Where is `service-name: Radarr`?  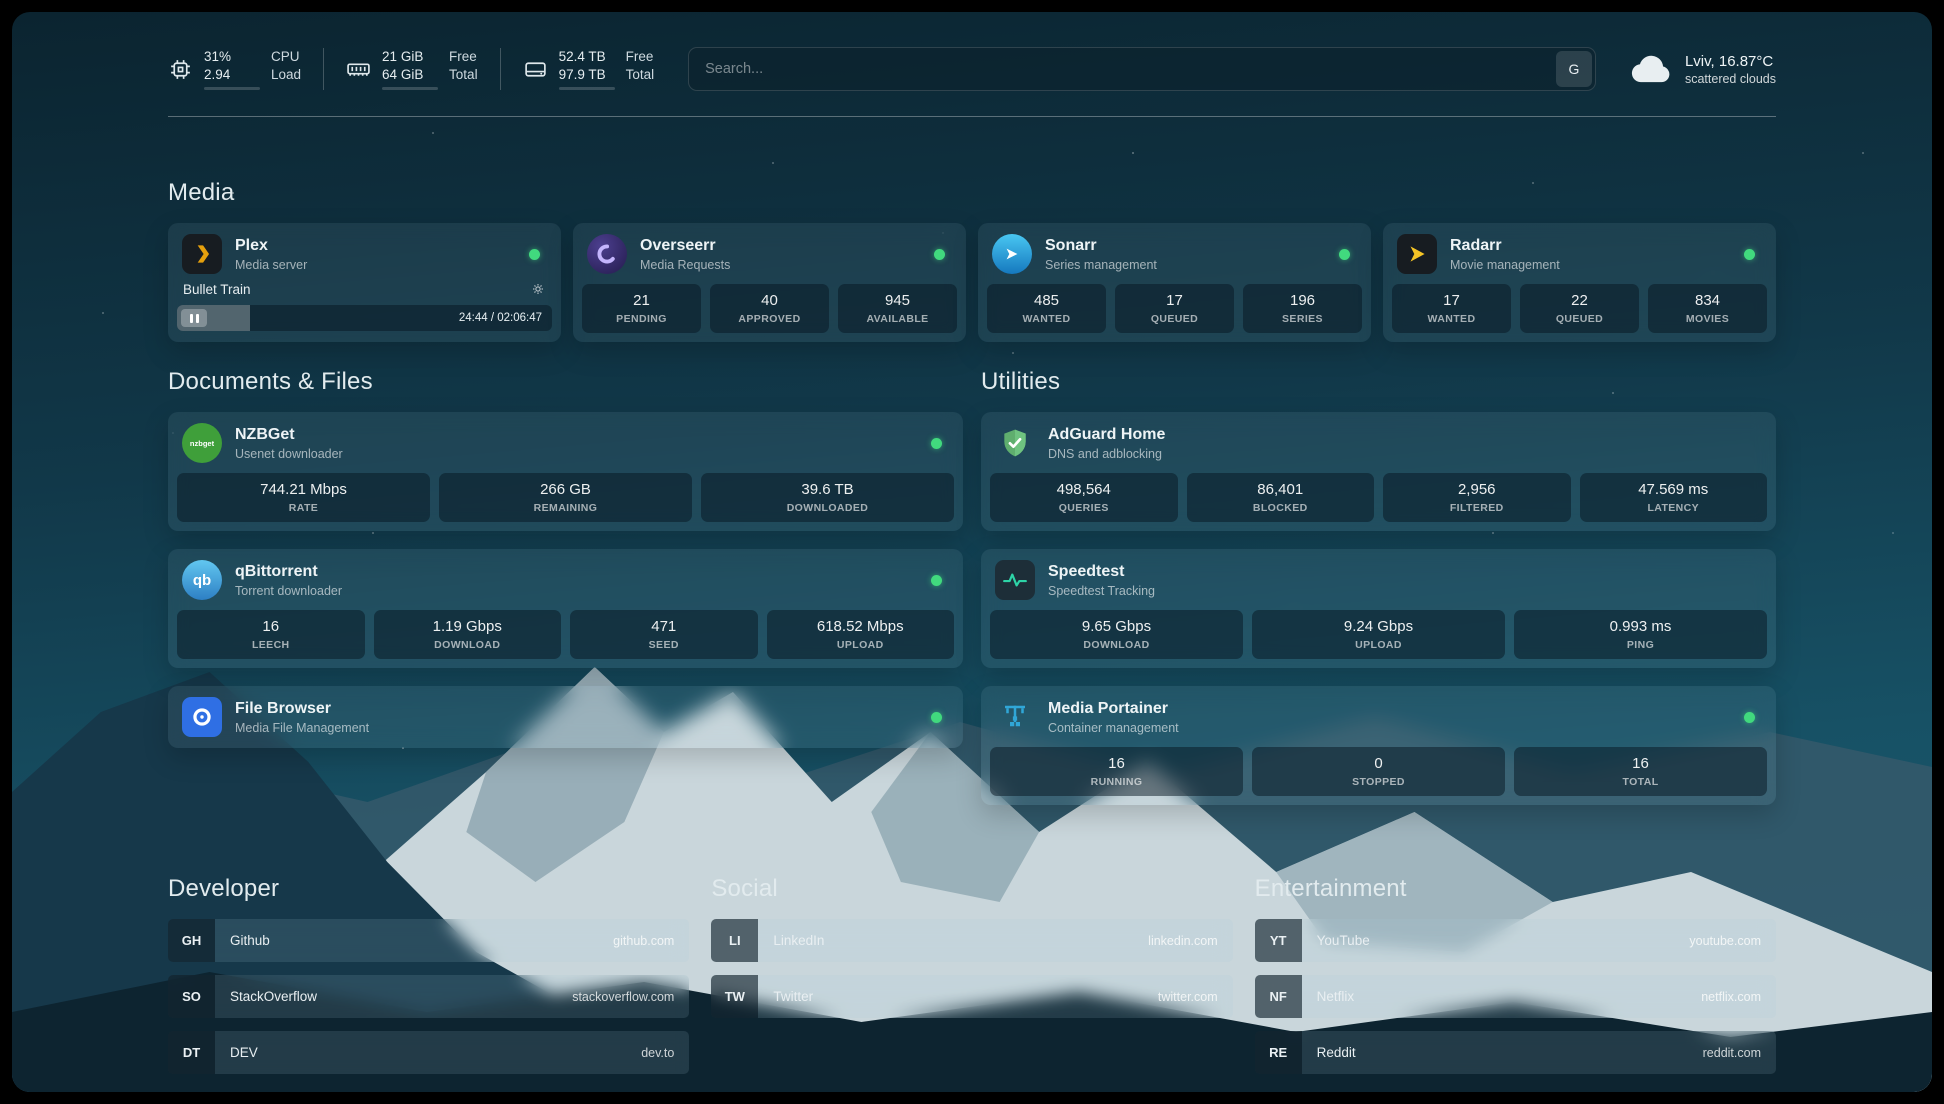 service-name: Radarr is located at coordinates (1476, 245).